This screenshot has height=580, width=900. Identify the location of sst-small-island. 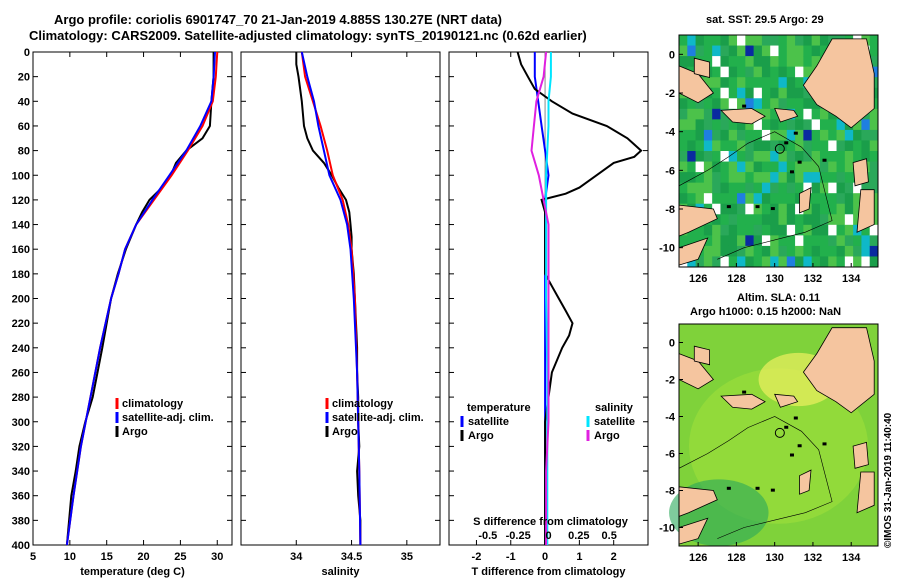
(799, 162).